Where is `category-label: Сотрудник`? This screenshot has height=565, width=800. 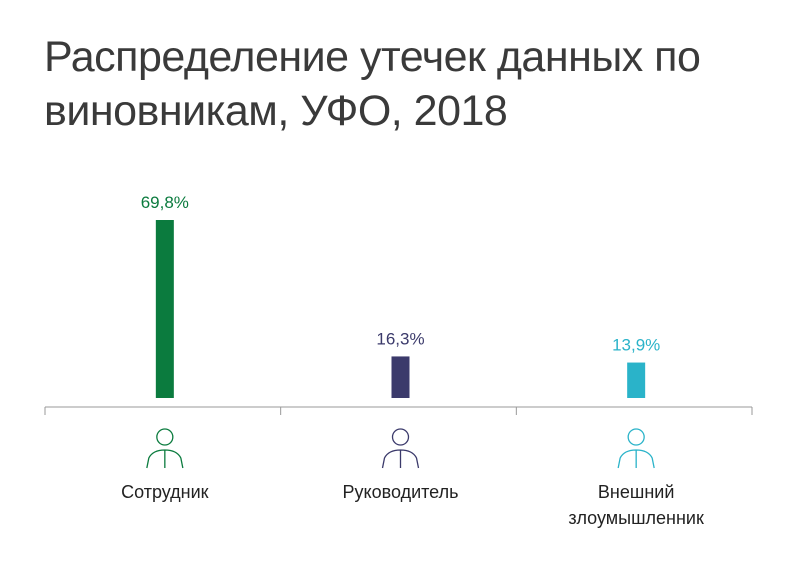 category-label: Сотрудник is located at coordinates (165, 492).